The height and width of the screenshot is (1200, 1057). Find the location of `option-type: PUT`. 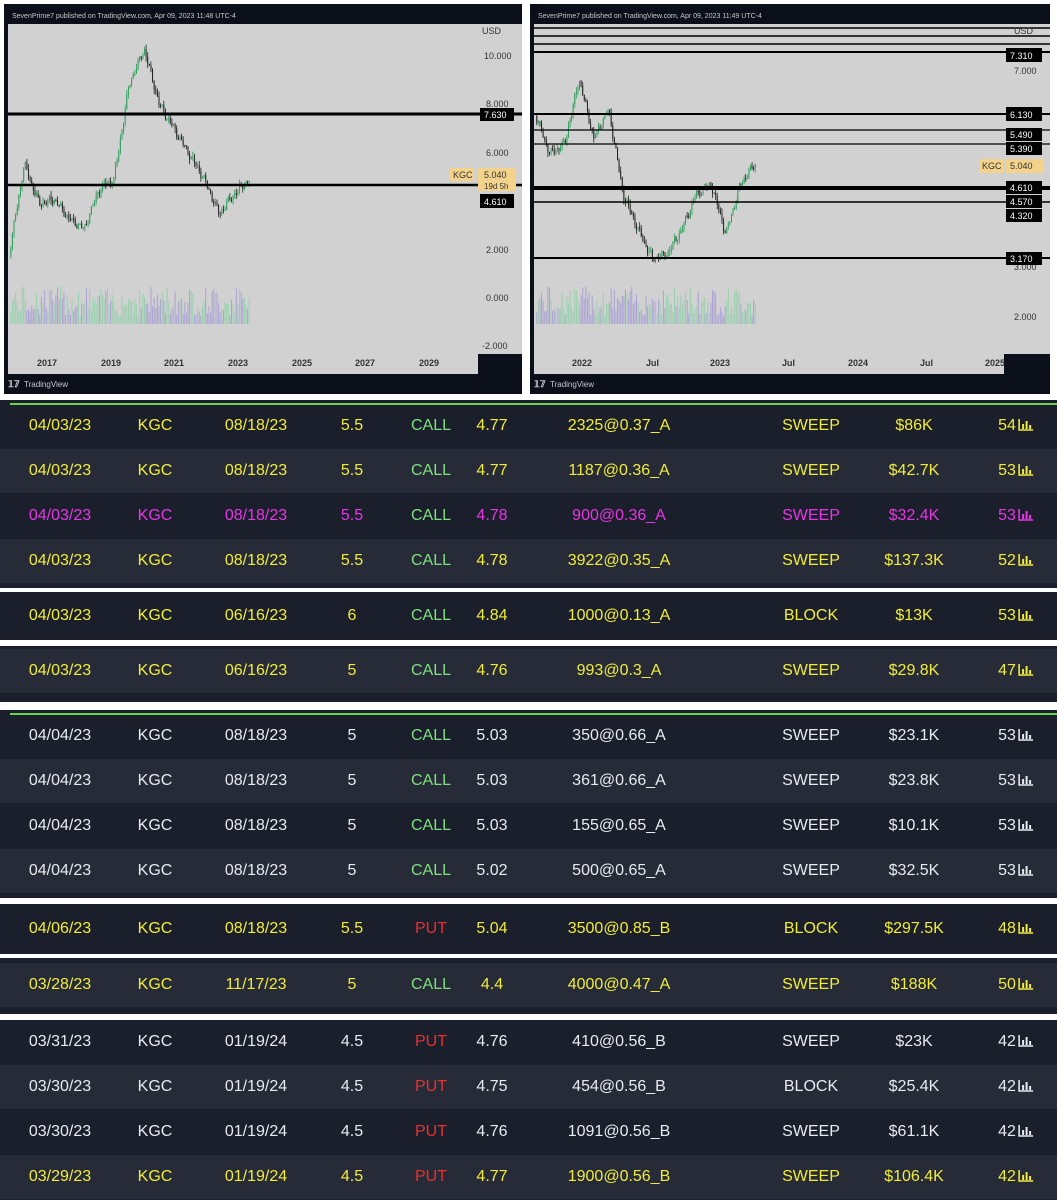

option-type: PUT is located at coordinates (431, 1086).